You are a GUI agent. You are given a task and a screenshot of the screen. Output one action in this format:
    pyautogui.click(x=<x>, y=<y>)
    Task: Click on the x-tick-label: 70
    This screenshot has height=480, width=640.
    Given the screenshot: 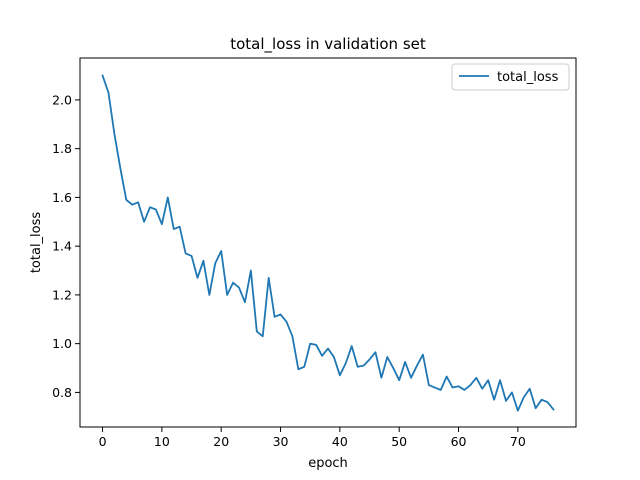 What is the action you would take?
    pyautogui.click(x=518, y=441)
    